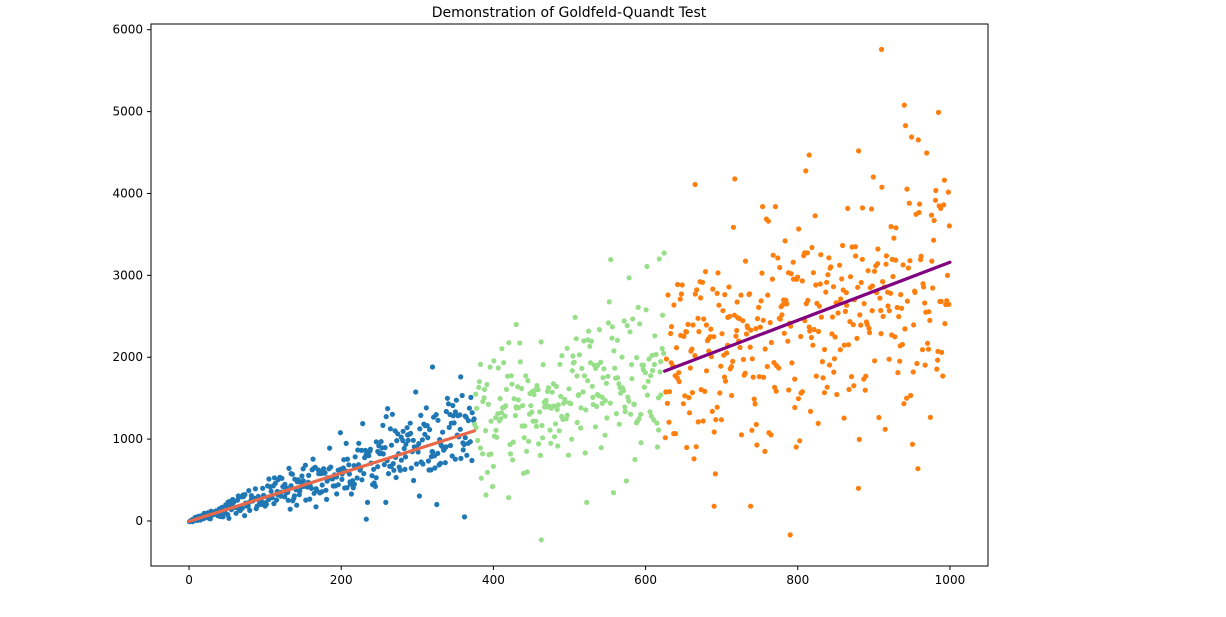  What do you see at coordinates (493, 580) in the screenshot?
I see `x-tick-label: 400` at bounding box center [493, 580].